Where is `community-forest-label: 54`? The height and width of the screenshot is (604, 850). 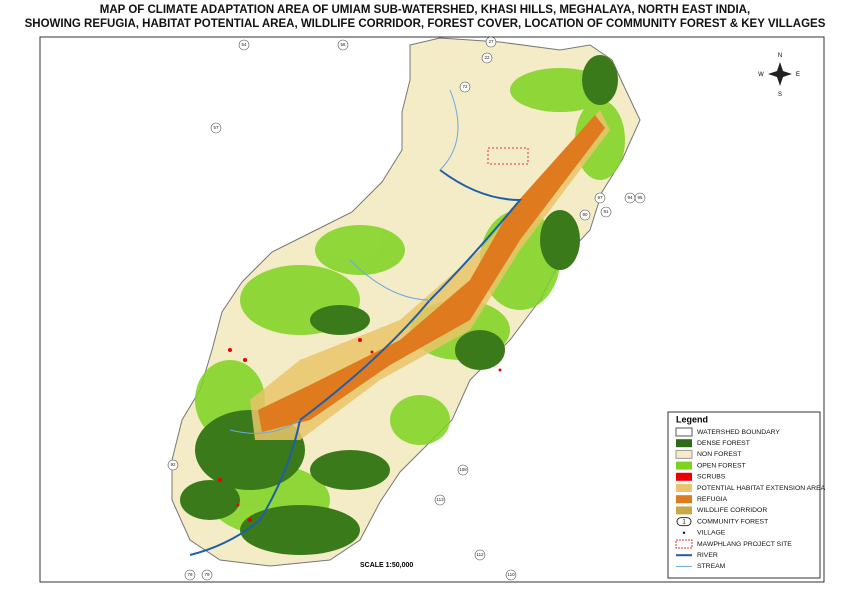 community-forest-label: 54 is located at coordinates (244, 44).